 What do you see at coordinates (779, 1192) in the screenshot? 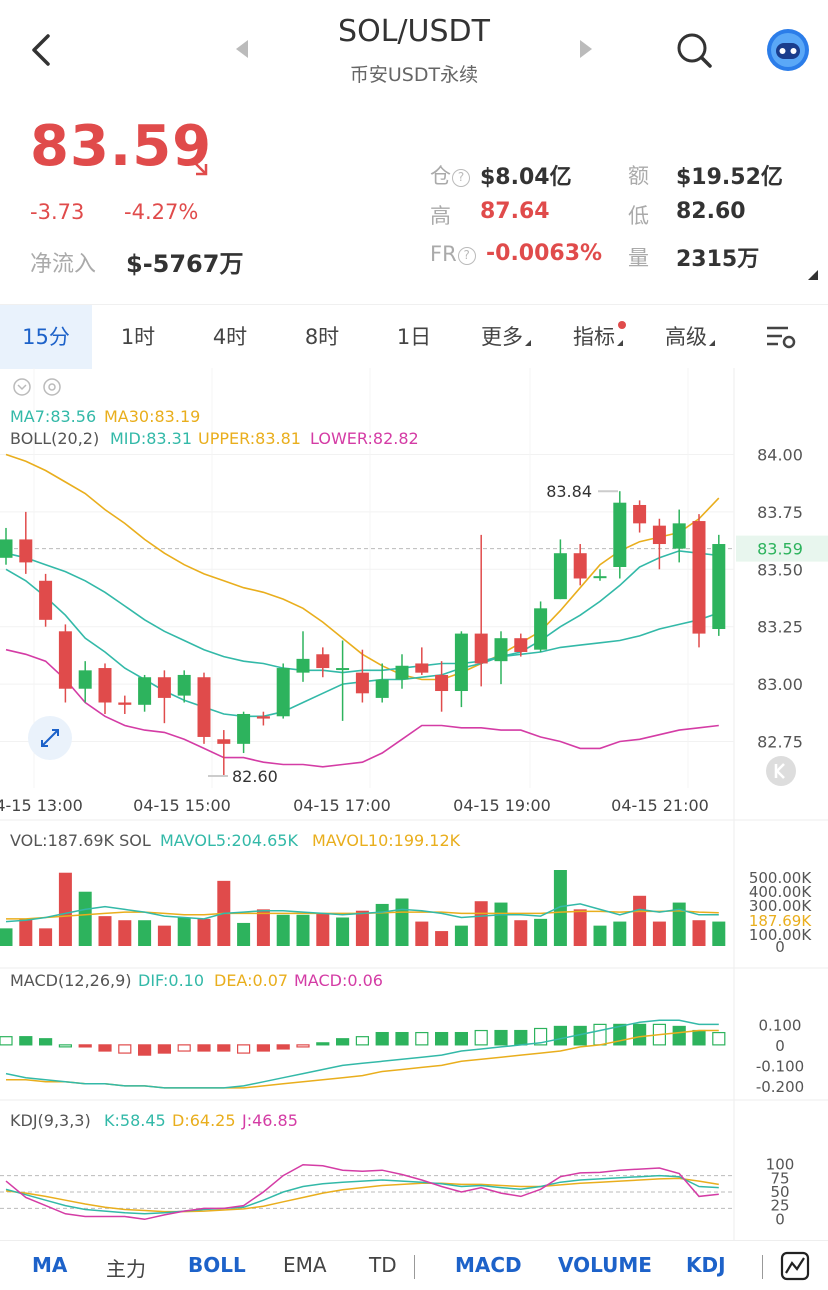
I see `kdj-tick-label: 50` at bounding box center [779, 1192].